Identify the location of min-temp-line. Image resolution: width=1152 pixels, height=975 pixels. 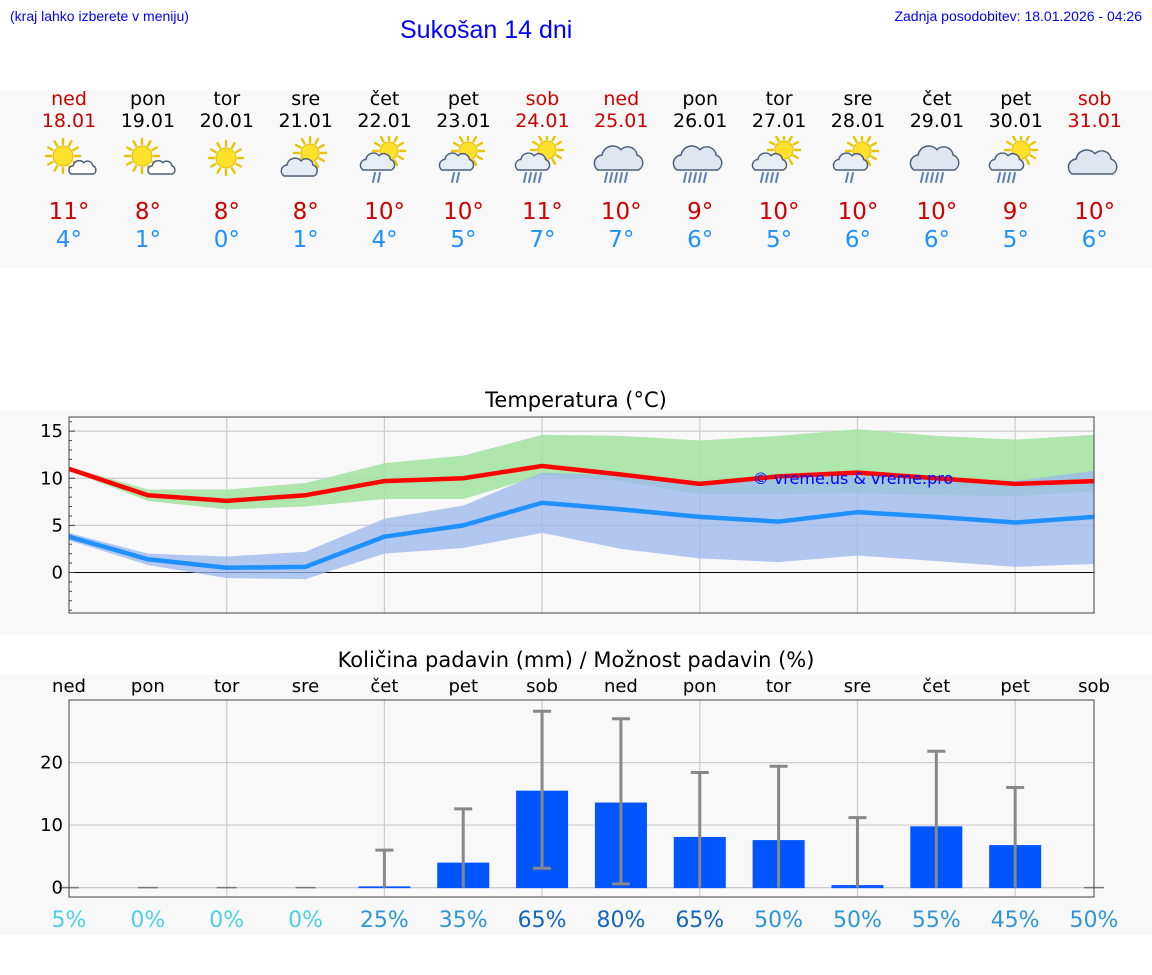
(581, 535).